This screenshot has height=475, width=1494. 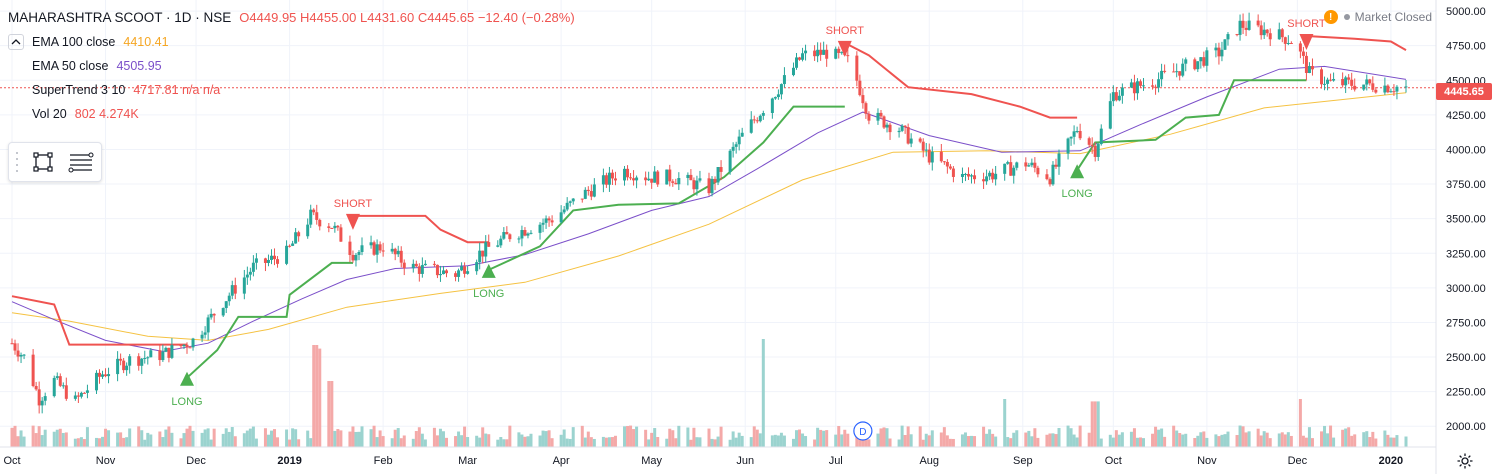 I want to click on indicator-volume: Vol 20 802 4.274K, so click(x=293, y=114).